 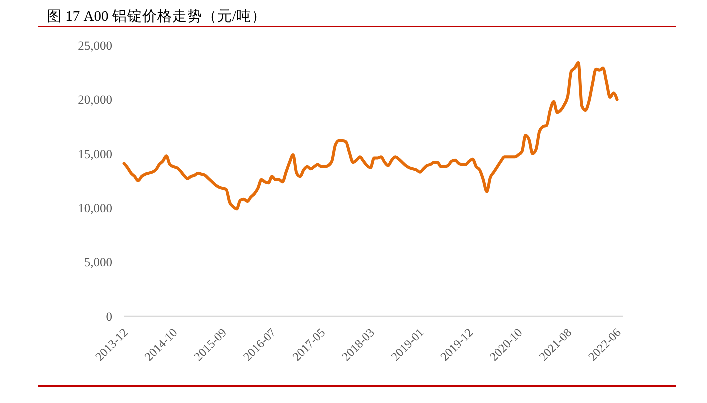 I want to click on y-tick-label: 5,000, so click(x=98, y=263).